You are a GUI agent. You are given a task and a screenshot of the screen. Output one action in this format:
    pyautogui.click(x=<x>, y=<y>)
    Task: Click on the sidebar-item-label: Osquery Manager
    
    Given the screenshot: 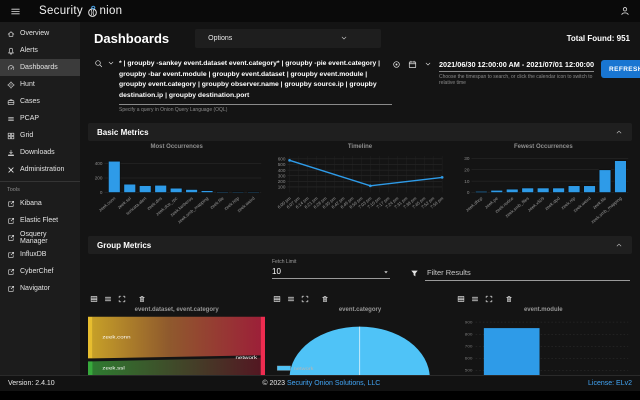 What is the action you would take?
    pyautogui.click(x=34, y=237)
    